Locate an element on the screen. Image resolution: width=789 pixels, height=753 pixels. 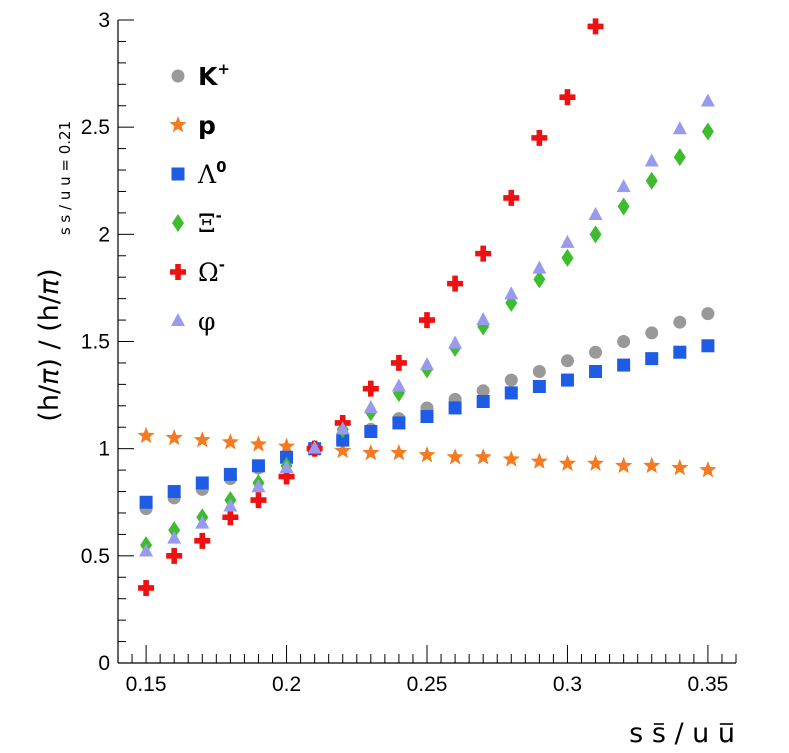
y-tick-label: 1 is located at coordinates (104, 449).